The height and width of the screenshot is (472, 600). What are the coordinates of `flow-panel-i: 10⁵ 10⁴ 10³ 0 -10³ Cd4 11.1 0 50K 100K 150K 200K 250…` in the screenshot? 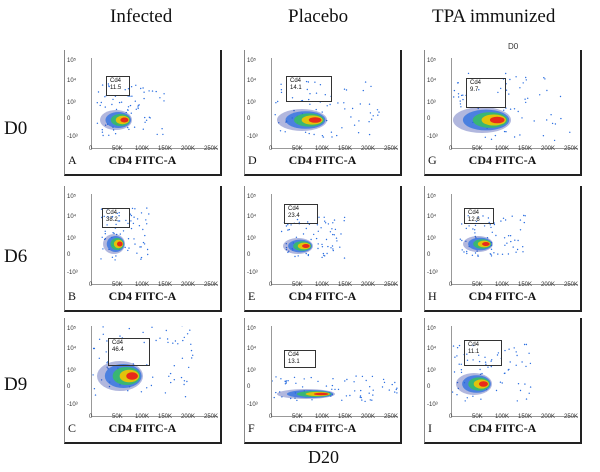 It's located at (503, 381).